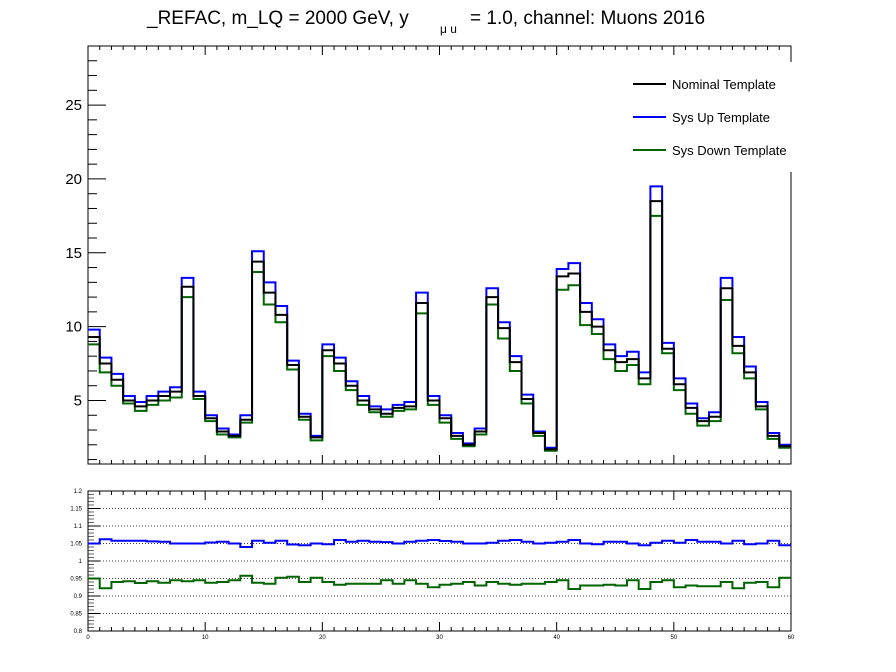 This screenshot has width=896, height=672. Describe the element at coordinates (78, 632) in the screenshot. I see `y-tick-label: 0.8` at that location.